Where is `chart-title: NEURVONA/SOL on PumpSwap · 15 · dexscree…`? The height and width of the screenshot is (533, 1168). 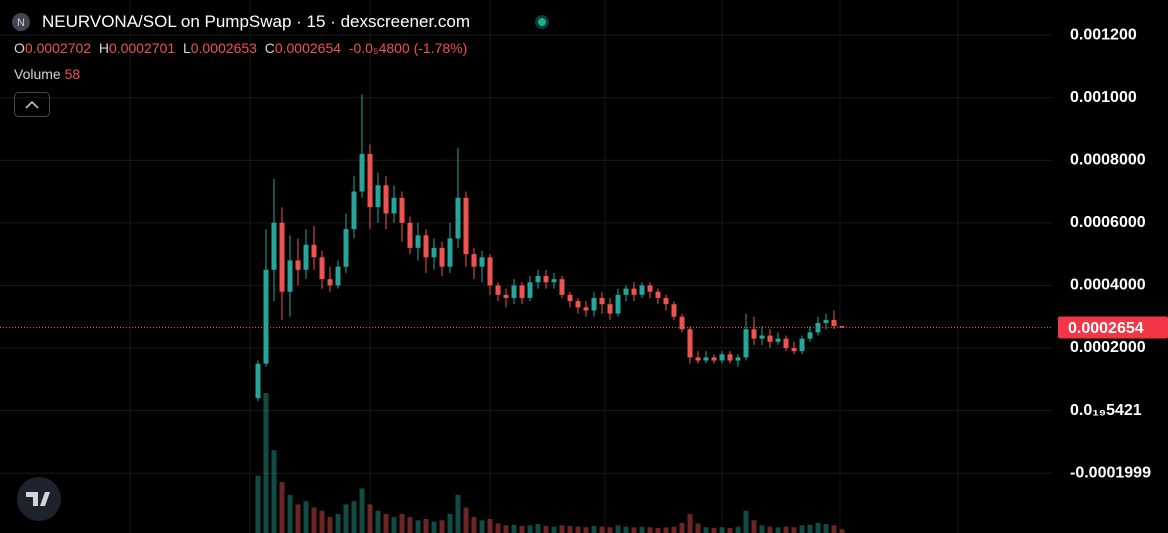 chart-title: NEURVONA/SOL on PumpSwap · 15 · dexscree… is located at coordinates (256, 21).